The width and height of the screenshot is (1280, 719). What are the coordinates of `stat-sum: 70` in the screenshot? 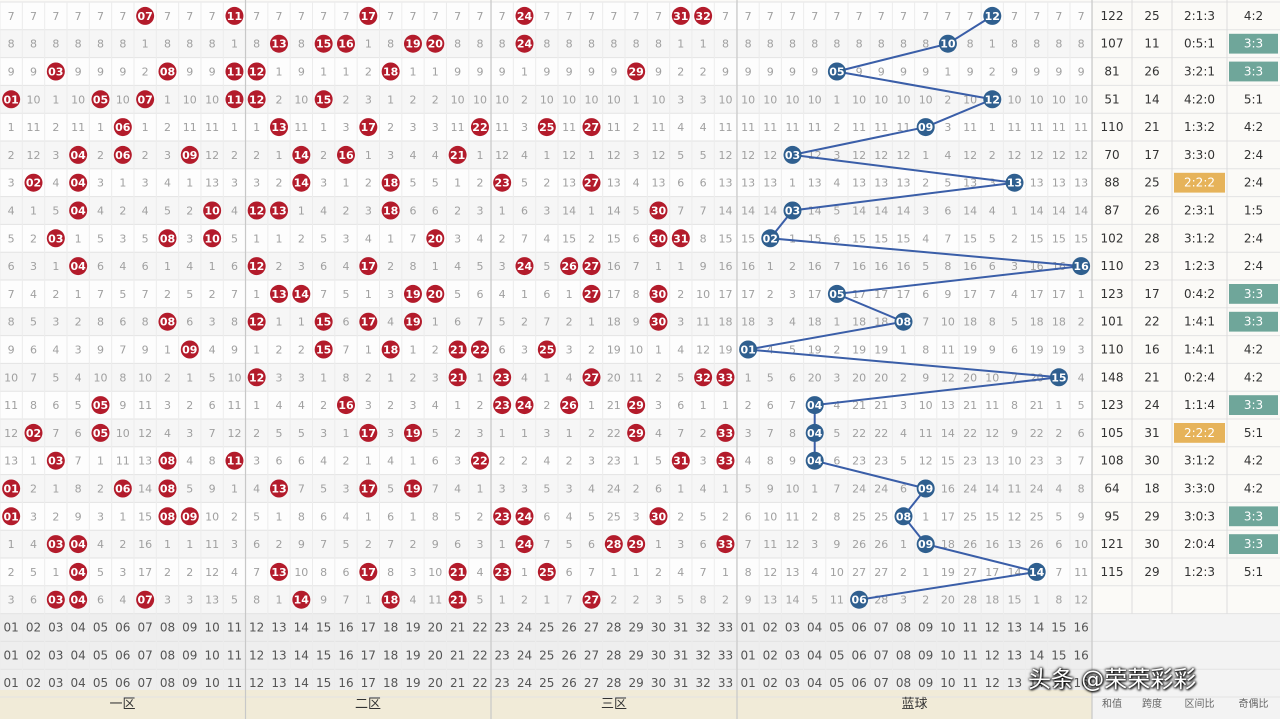 It's located at (1111, 155).